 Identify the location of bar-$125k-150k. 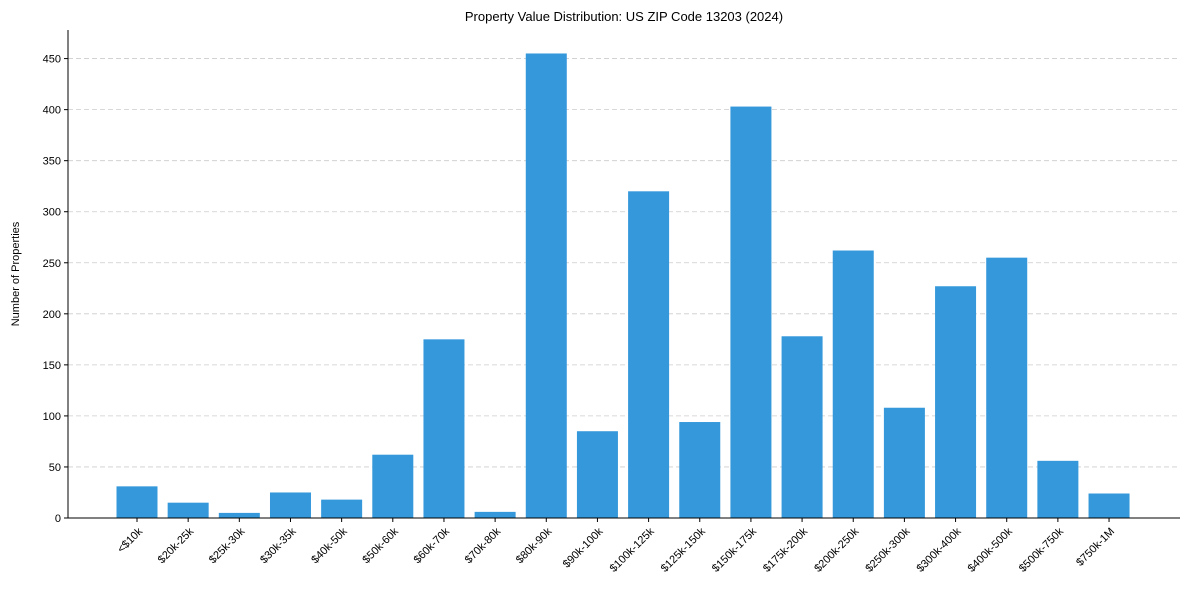
(700, 470).